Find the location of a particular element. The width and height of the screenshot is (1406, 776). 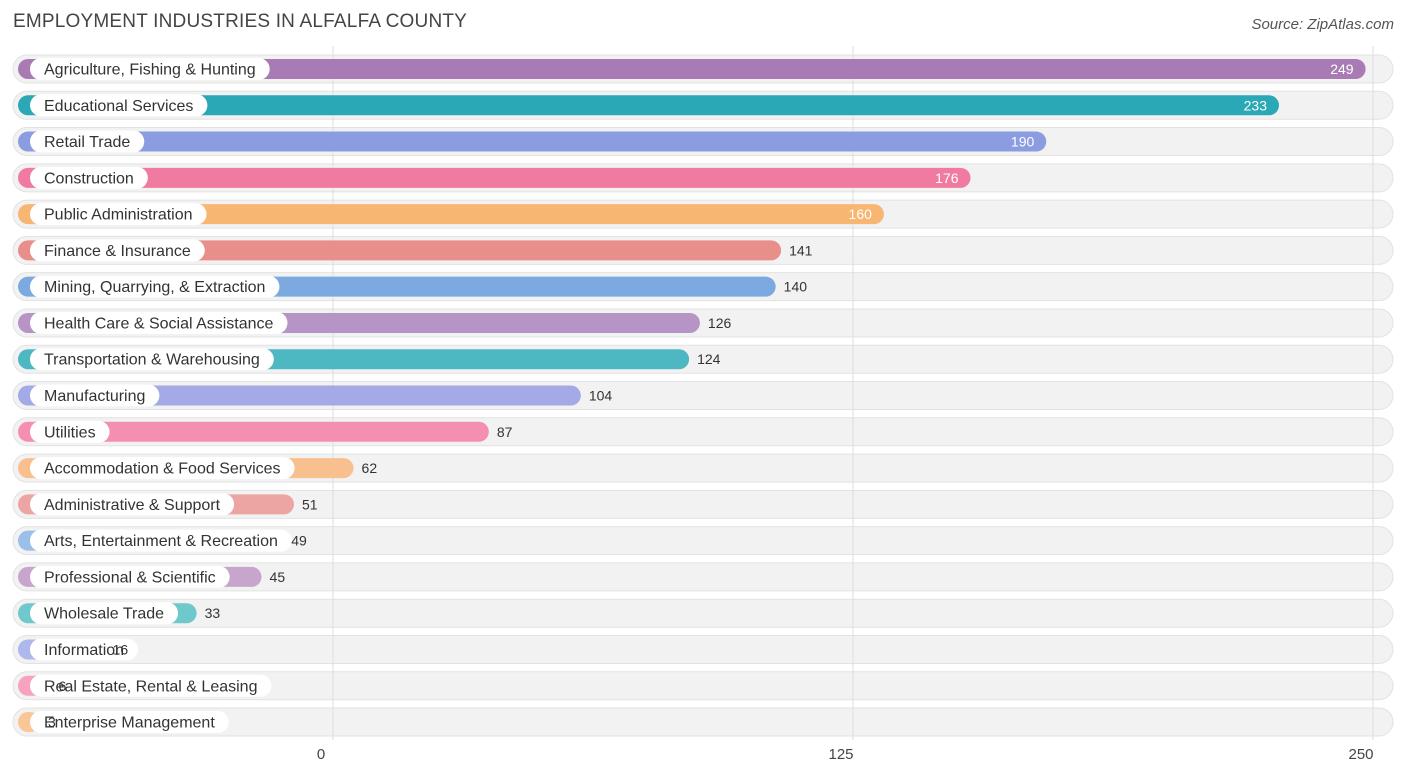

value-label: 6 is located at coordinates (62, 686).